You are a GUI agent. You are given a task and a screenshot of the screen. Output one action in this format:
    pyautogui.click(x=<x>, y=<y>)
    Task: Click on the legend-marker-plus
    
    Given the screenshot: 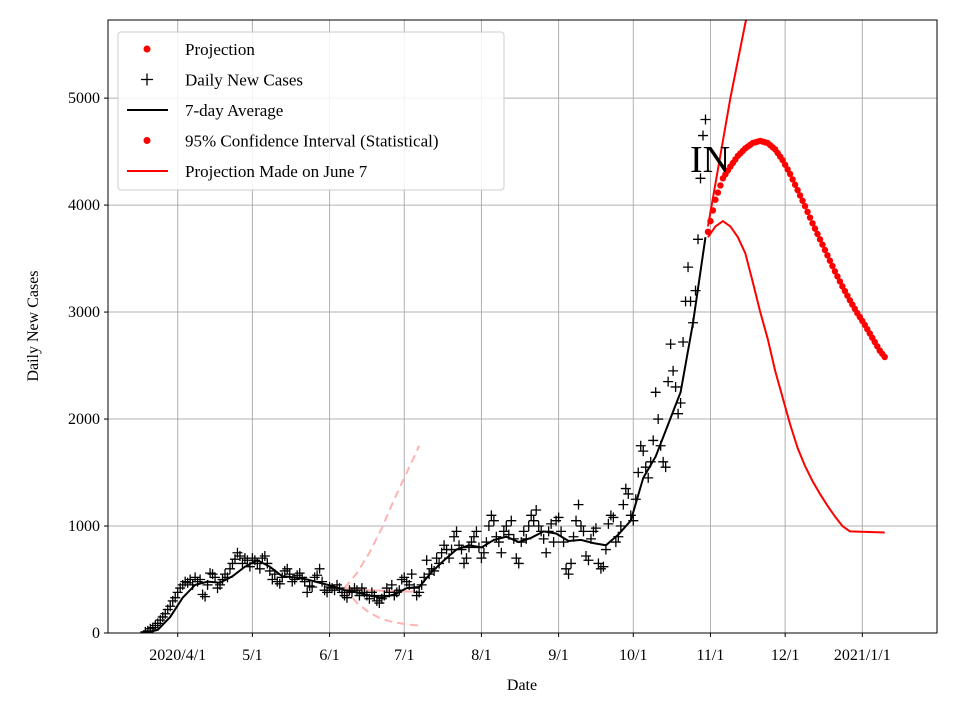 What is the action you would take?
    pyautogui.click(x=147, y=79)
    